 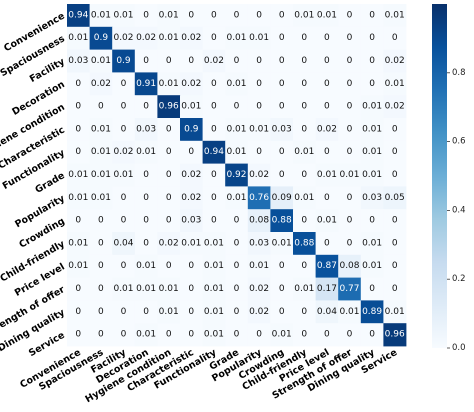 I want to click on cell-value-label: 0.89, so click(x=372, y=312).